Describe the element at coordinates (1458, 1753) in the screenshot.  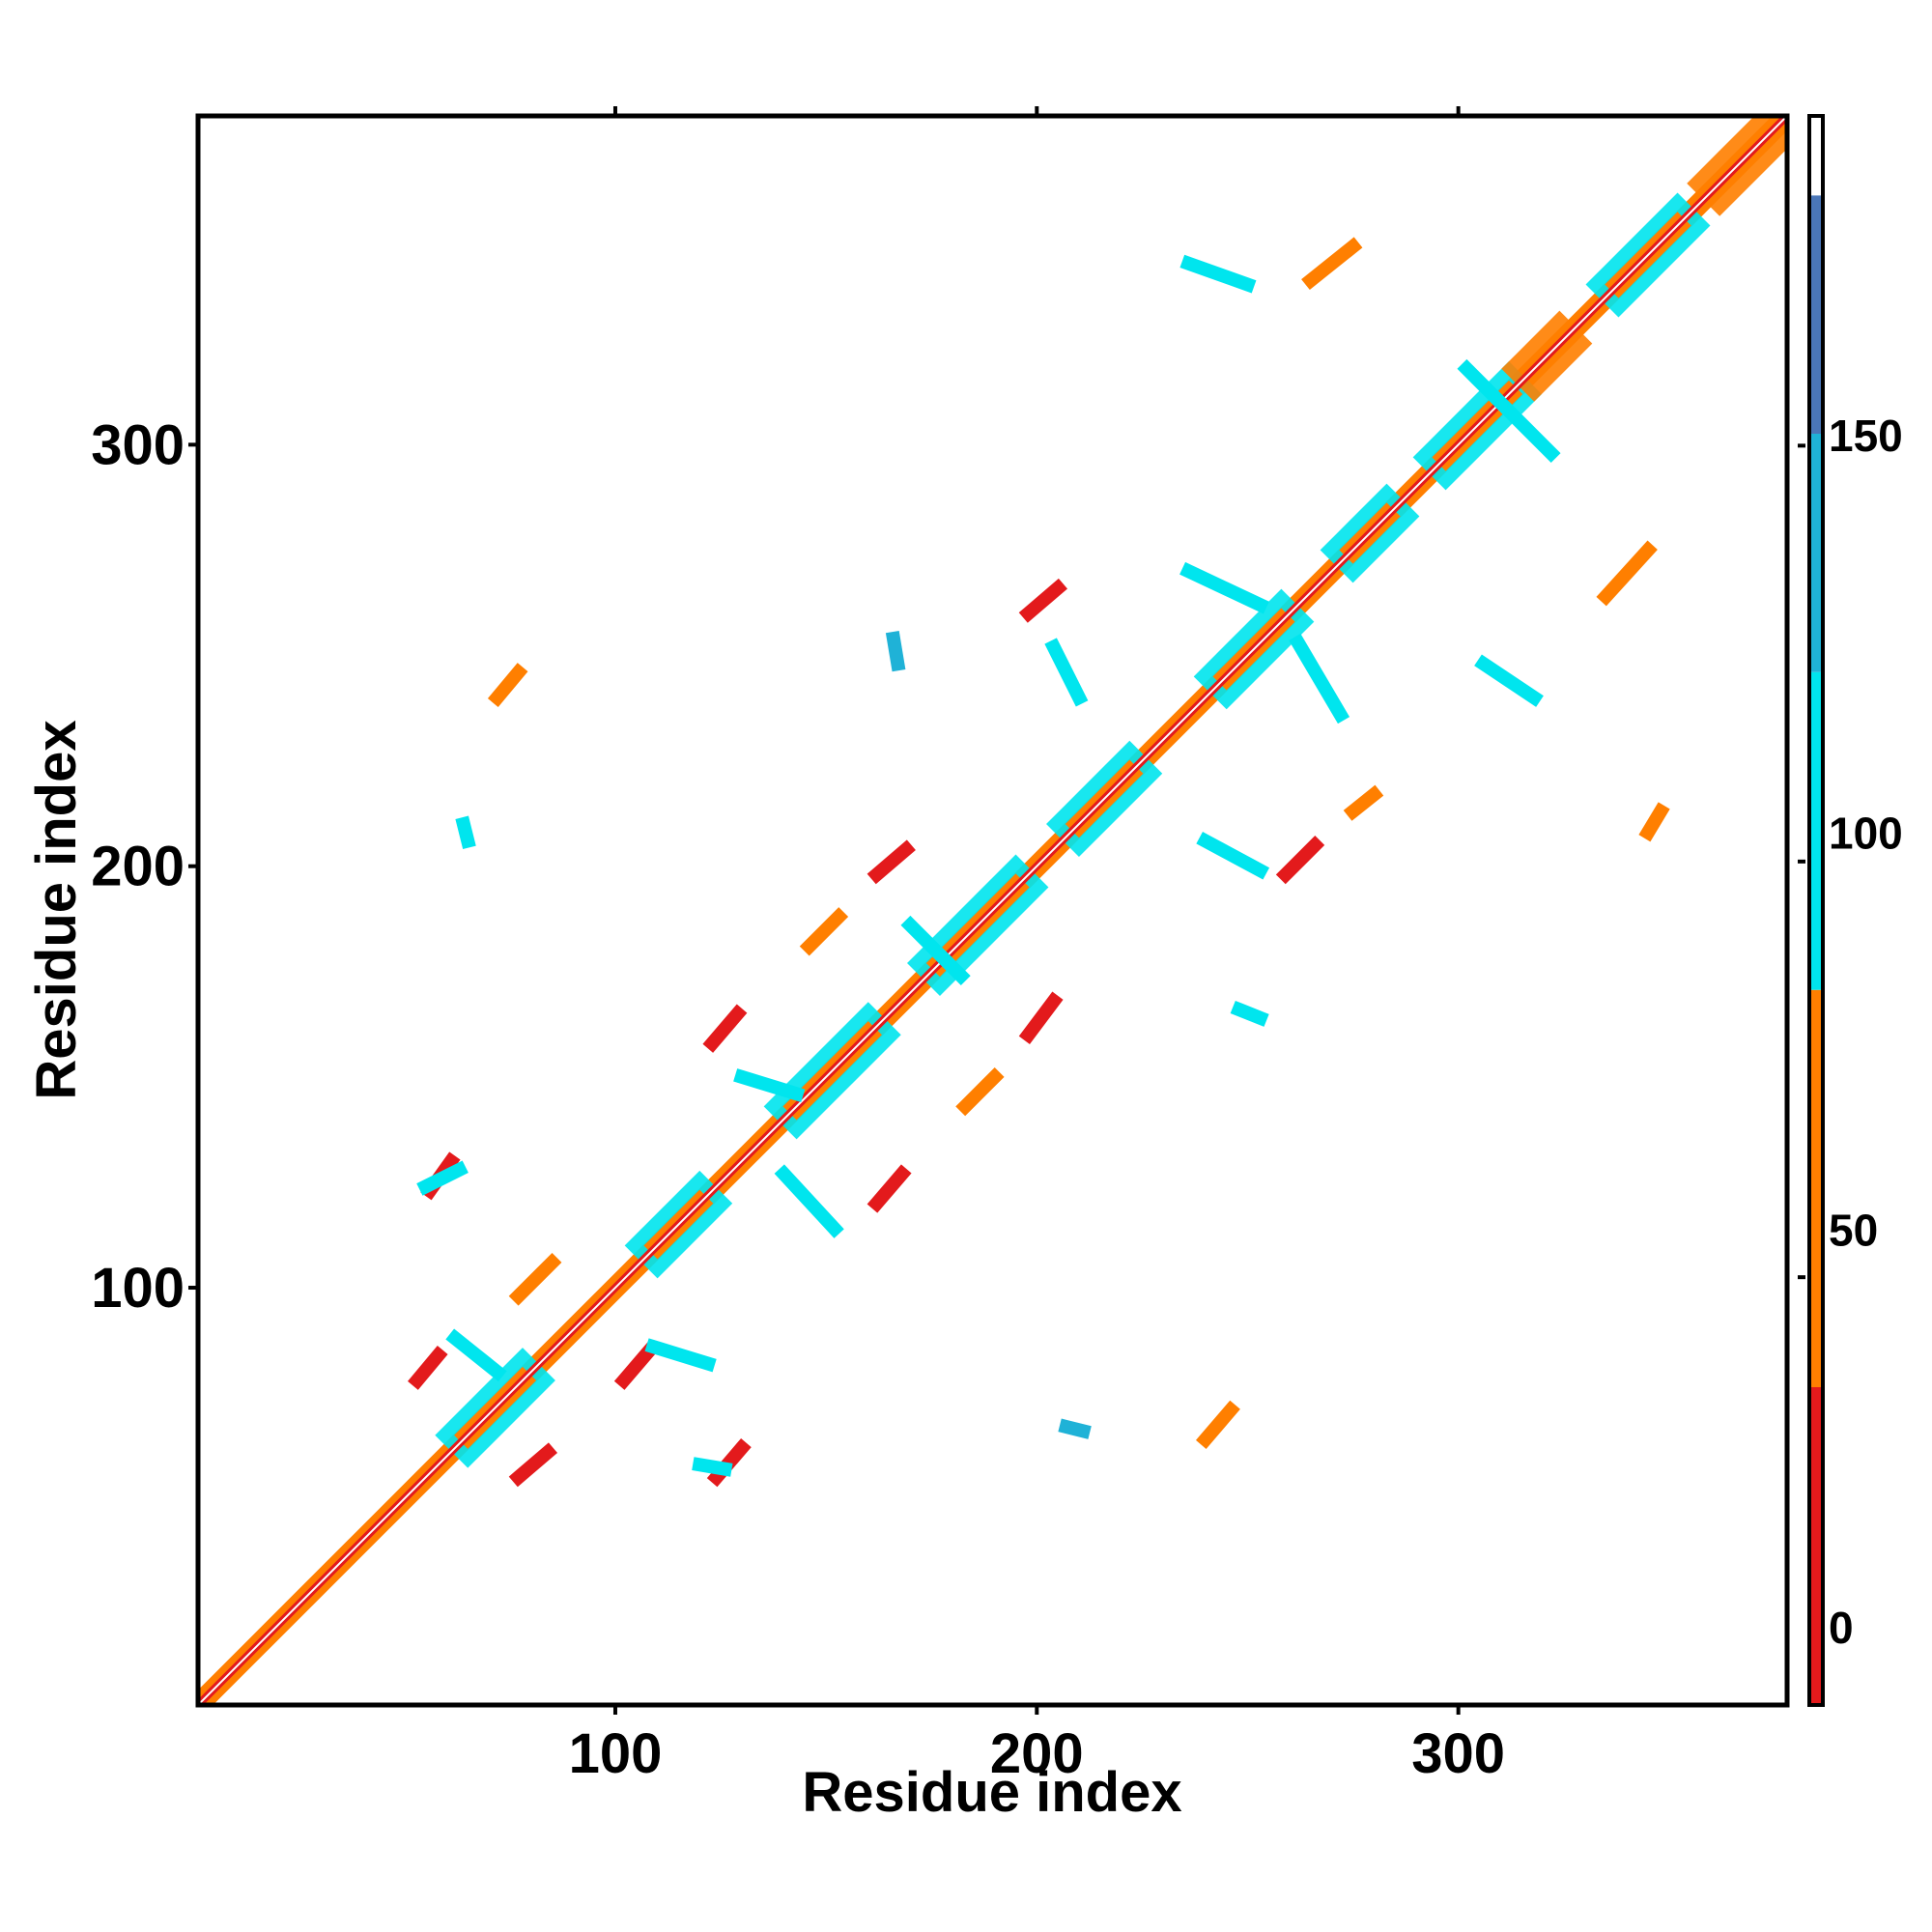
I see `x-tick-label: 300` at that location.